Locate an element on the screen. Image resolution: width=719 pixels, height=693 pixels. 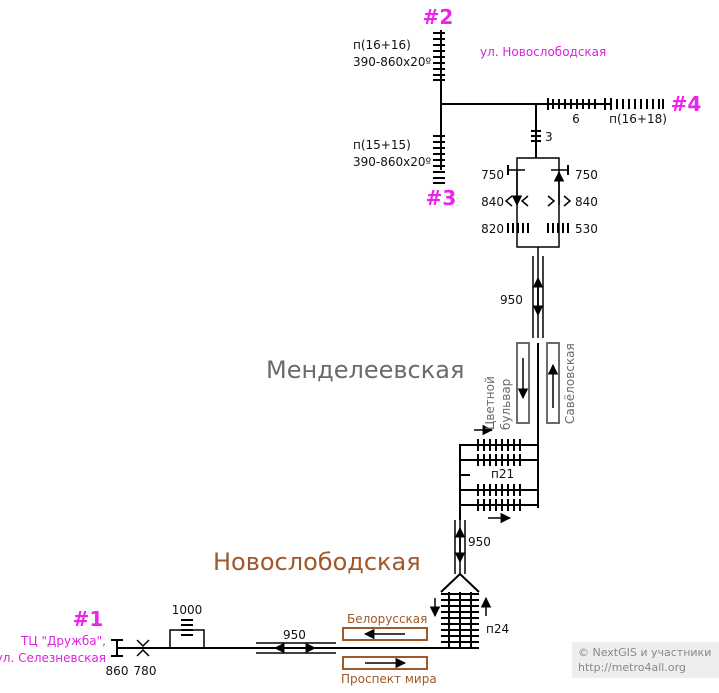
exit-2-label: #2 is located at coordinates (438, 17).